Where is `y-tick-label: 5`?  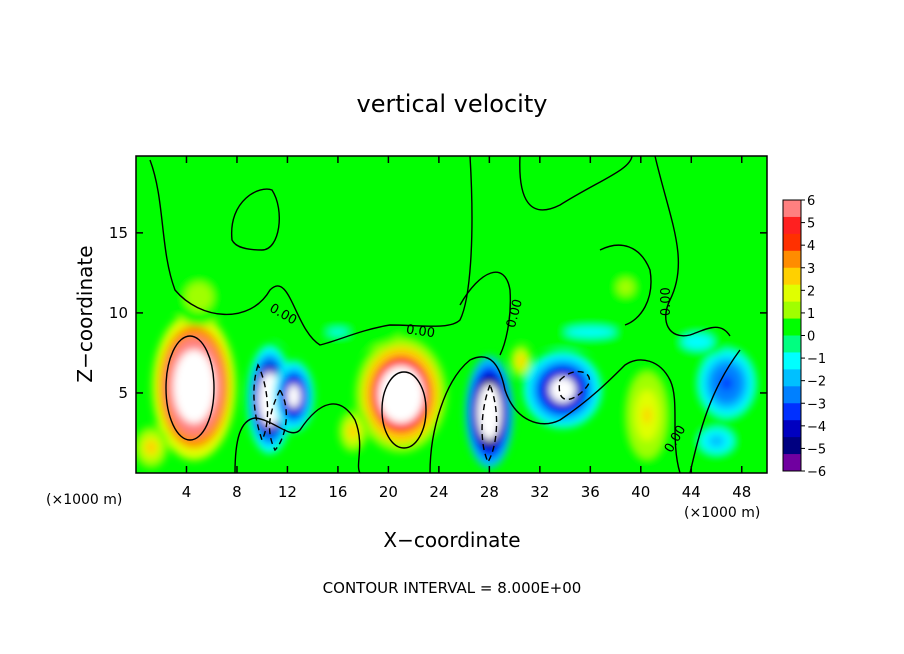
y-tick-label: 5 is located at coordinates (123, 393).